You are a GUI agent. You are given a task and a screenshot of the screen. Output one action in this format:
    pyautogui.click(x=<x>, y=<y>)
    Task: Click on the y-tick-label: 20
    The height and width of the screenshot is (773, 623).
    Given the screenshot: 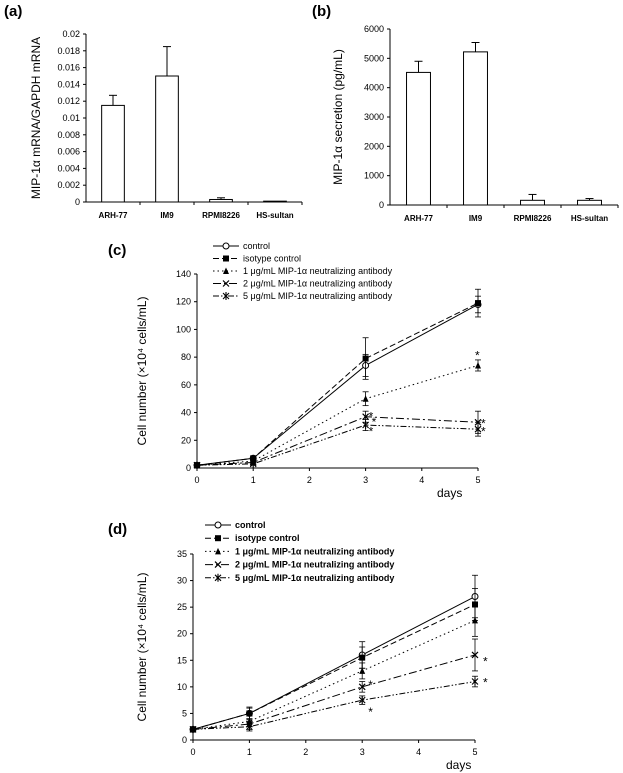 What is the action you would take?
    pyautogui.click(x=186, y=440)
    